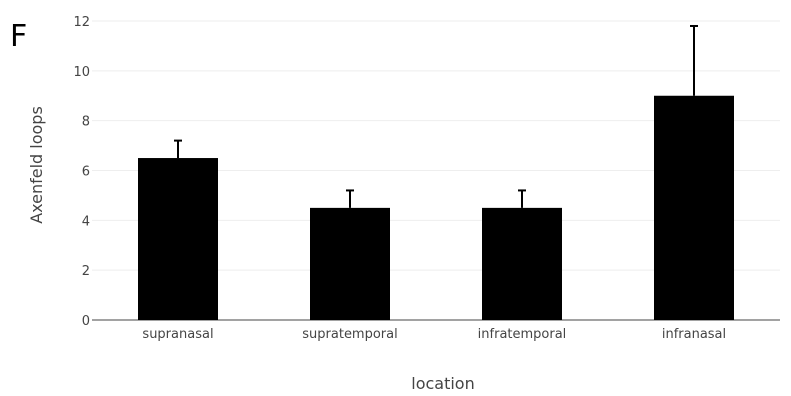 This screenshot has width=791, height=396. Describe the element at coordinates (86, 221) in the screenshot. I see `y-tick-label: 4` at that location.